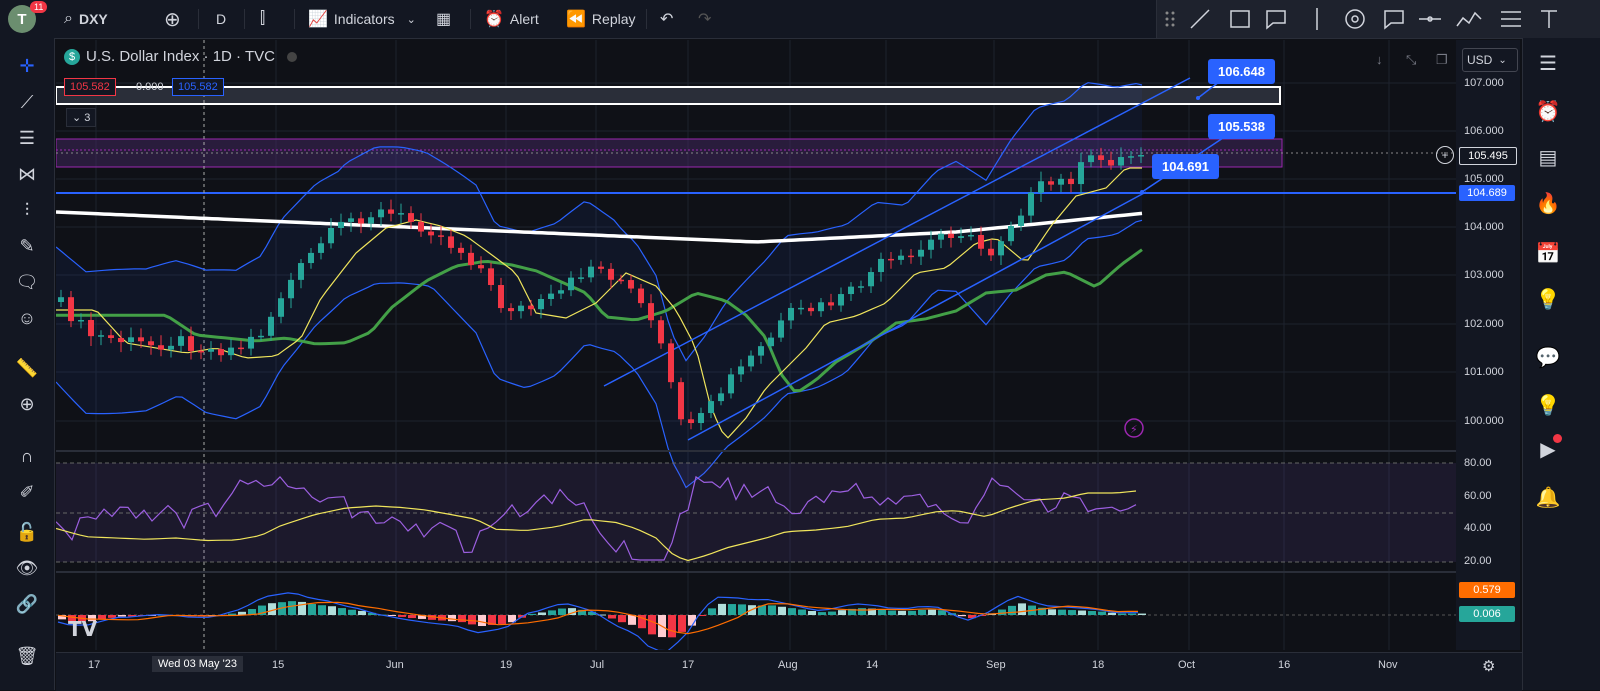  Describe the element at coordinates (1548, 497) in the screenshot. I see `notifications-icon: 🔔` at that location.